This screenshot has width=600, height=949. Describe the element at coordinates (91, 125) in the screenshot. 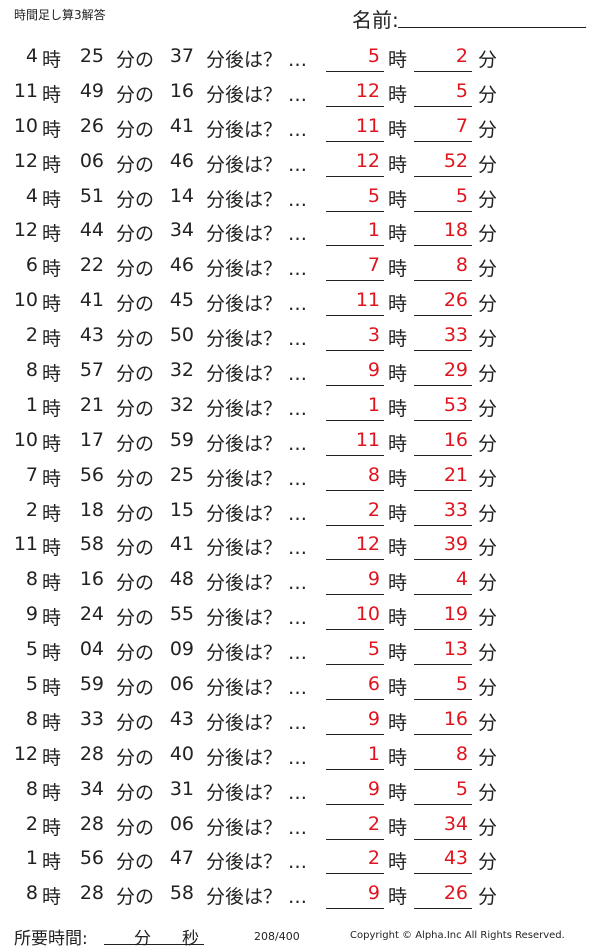

I see `start-minute: 26` at that location.